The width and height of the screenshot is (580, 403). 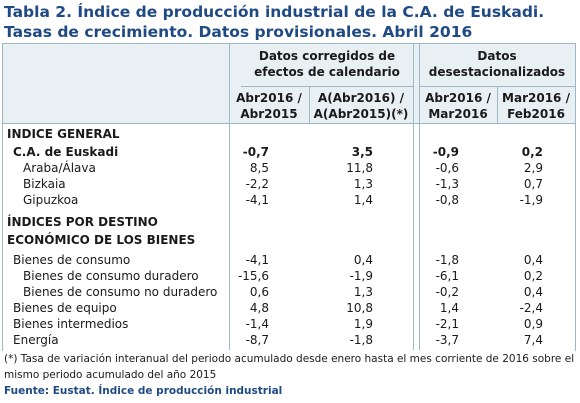 What do you see at coordinates (289, 152) in the screenshot?
I see `table-row: C.A. de Euskadi -0,7 3,5 -0,9 0,2` at bounding box center [289, 152].